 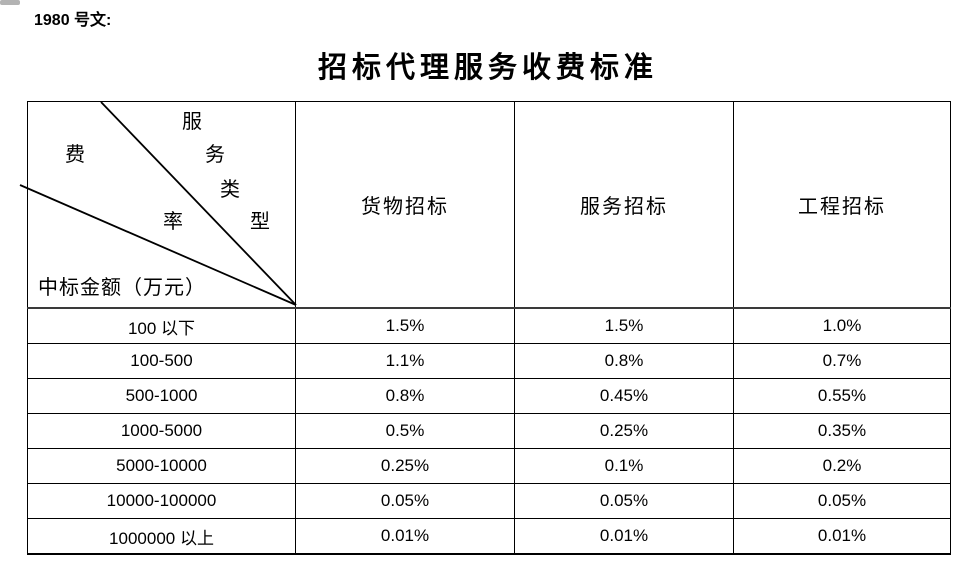 What do you see at coordinates (192, 122) in the screenshot?
I see `corner-service-type-char: 服` at bounding box center [192, 122].